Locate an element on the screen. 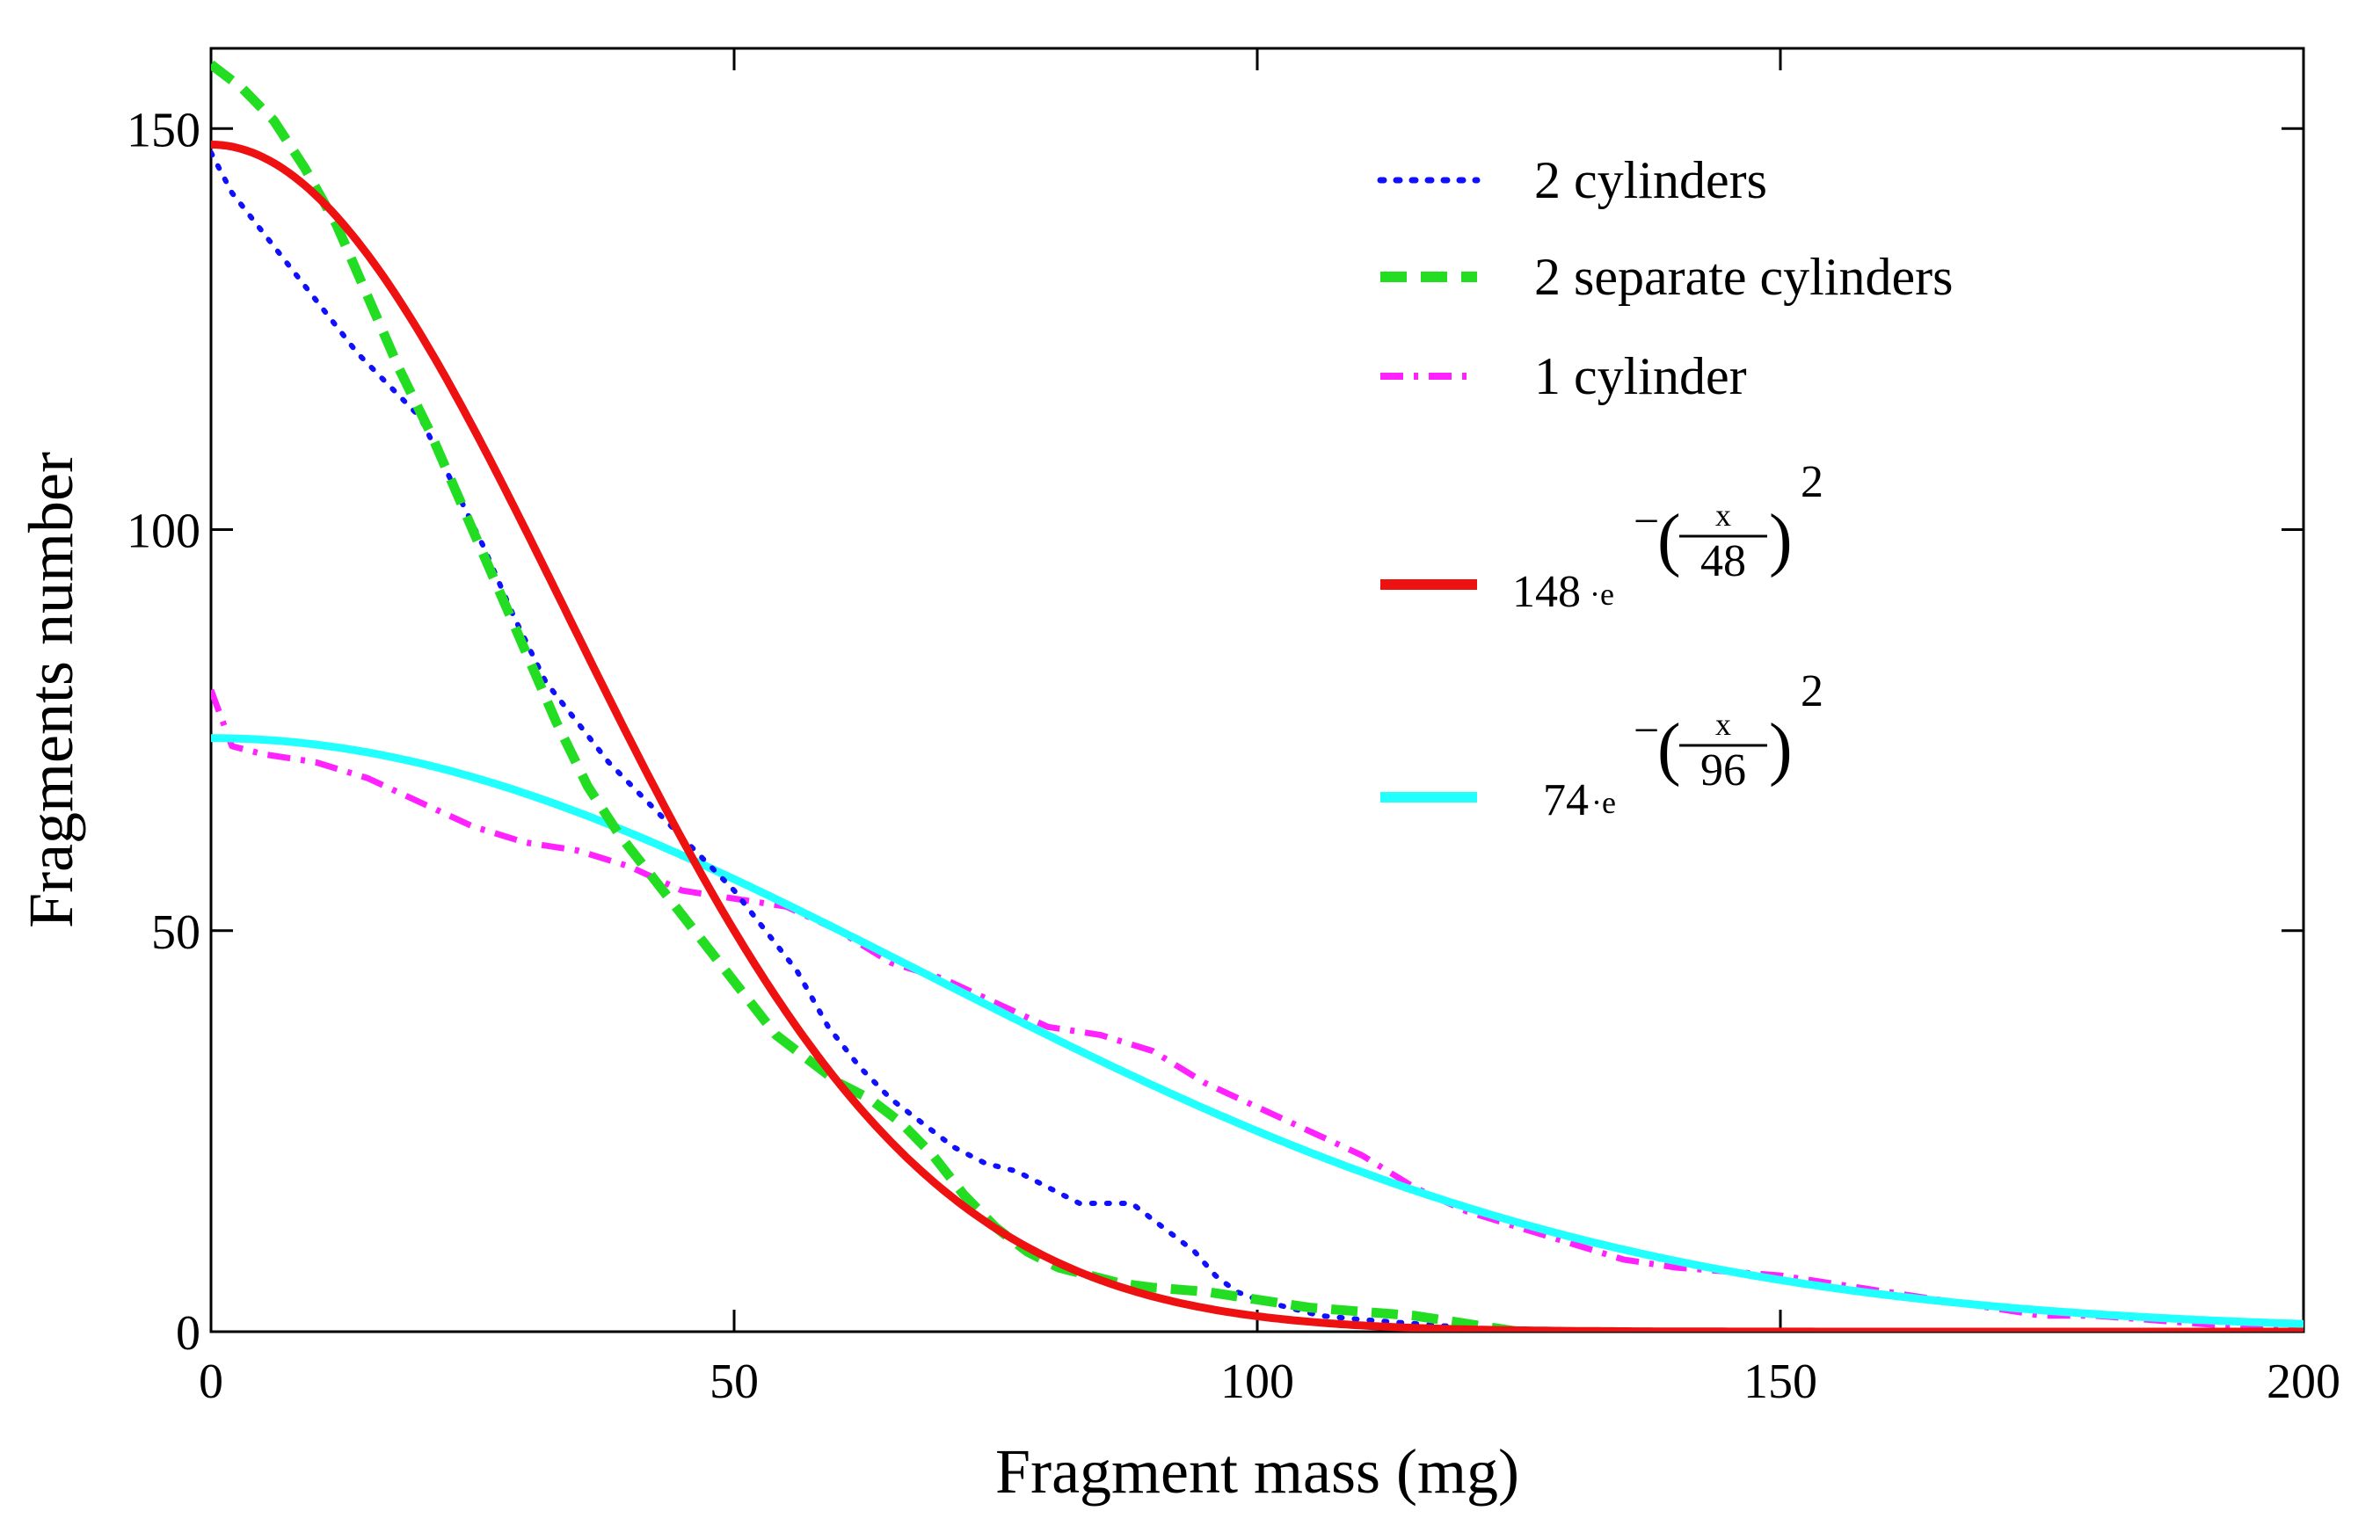 Image resolution: width=2380 pixels, height=1540 pixels. x-axis-title: Fragment mass (mg) is located at coordinates (1257, 1471).